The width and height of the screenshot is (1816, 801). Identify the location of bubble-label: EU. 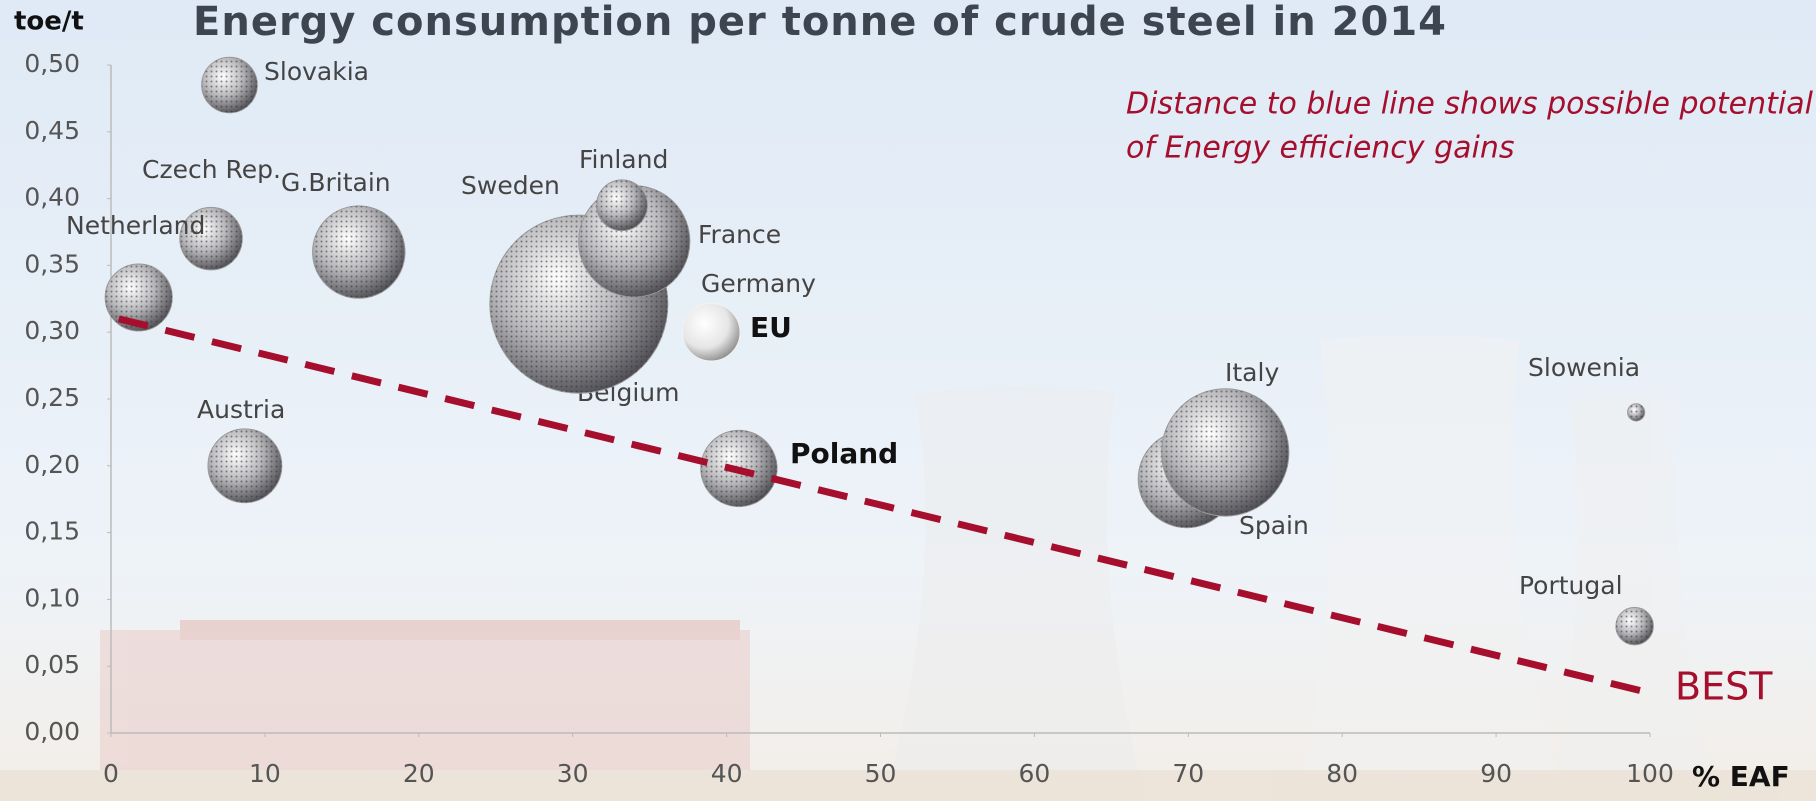
(771, 327).